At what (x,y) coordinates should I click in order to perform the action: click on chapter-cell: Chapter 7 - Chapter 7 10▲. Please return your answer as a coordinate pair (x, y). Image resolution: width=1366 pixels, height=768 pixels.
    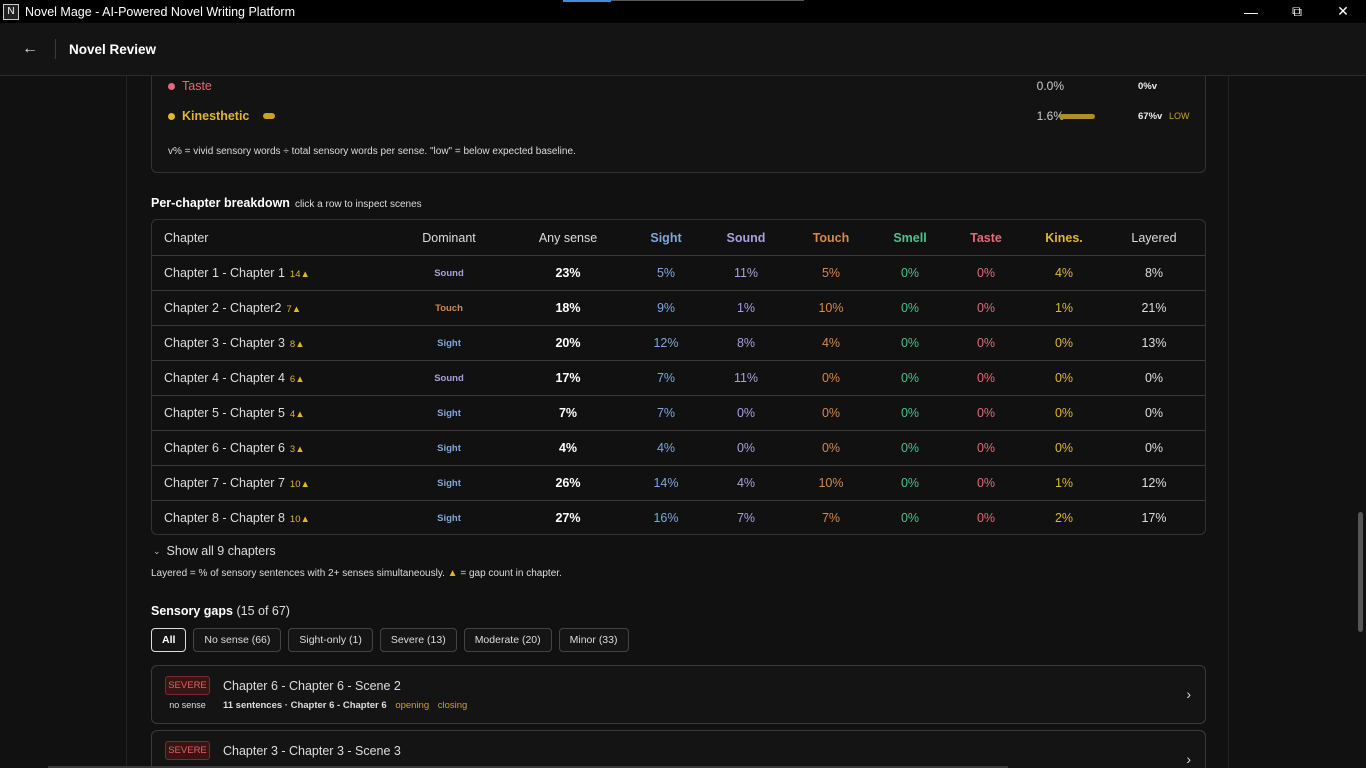
    Looking at the image, I should click on (237, 483).